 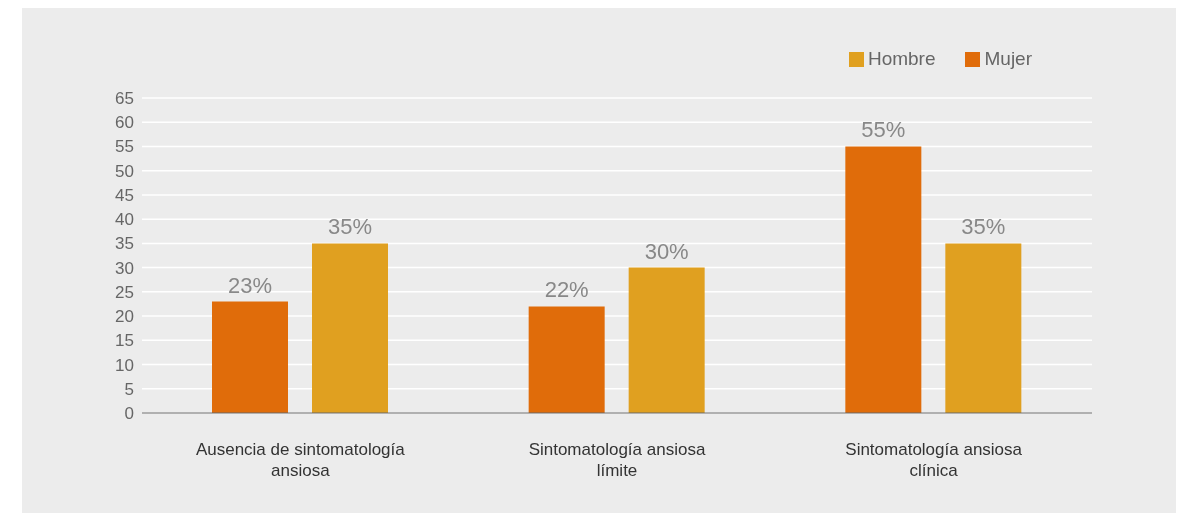 I want to click on legend-label: Hombre, so click(x=901, y=58).